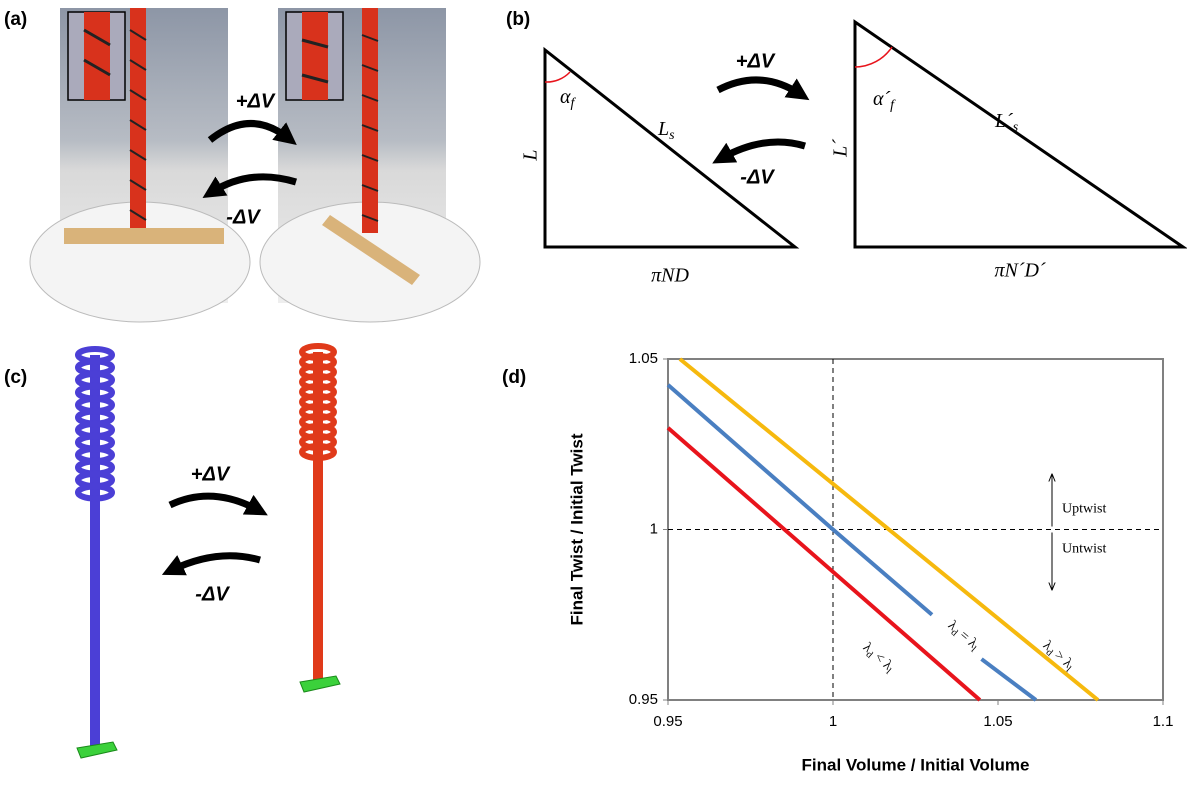 This screenshot has width=1187, height=787. Describe the element at coordinates (1019, 271) in the screenshot. I see `base-label: πN´D´` at that location.